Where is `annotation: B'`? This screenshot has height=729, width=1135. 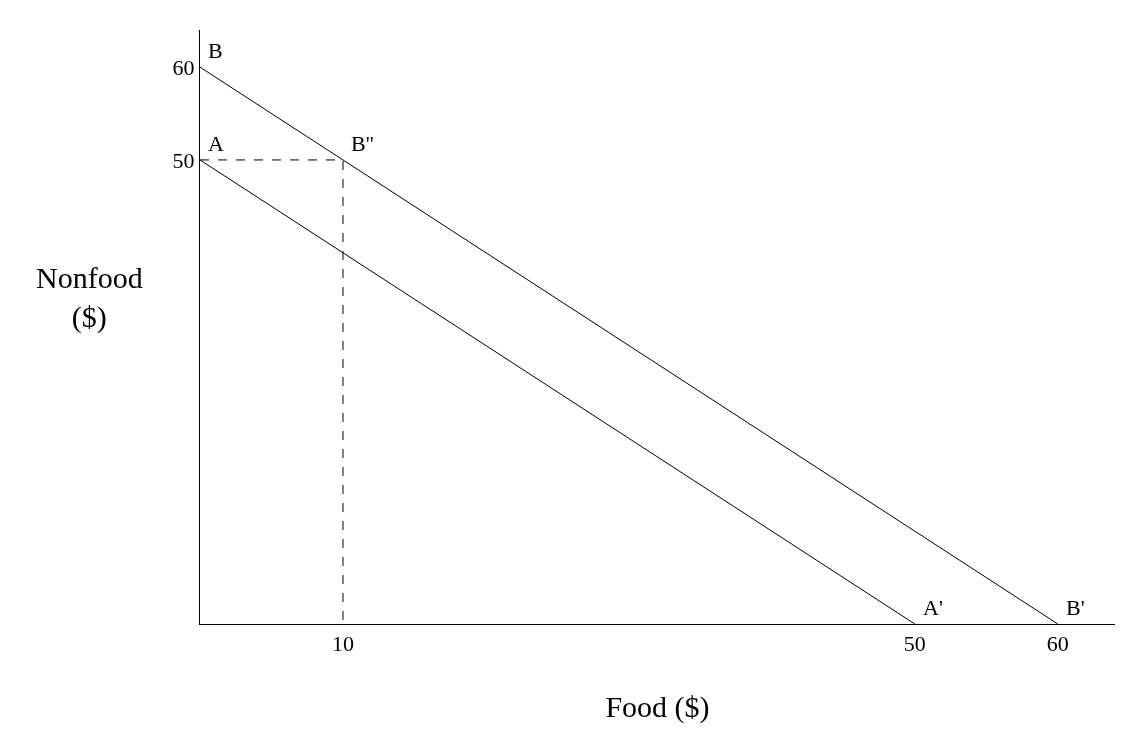 annotation: B' is located at coordinates (1075, 607).